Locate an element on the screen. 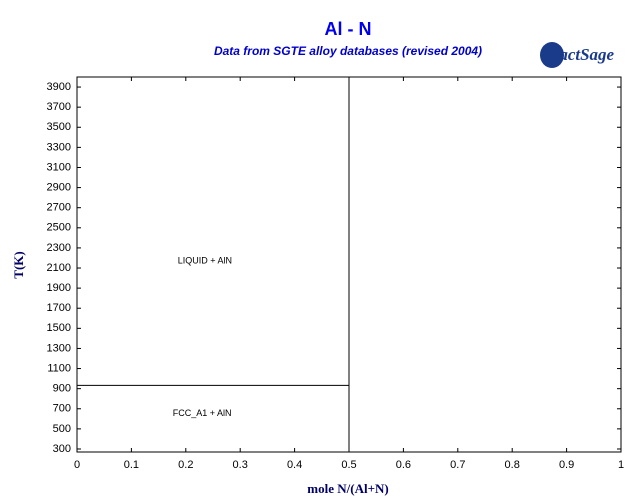 Image resolution: width=640 pixels, height=504 pixels. logo: FactSage is located at coordinates (577, 55).